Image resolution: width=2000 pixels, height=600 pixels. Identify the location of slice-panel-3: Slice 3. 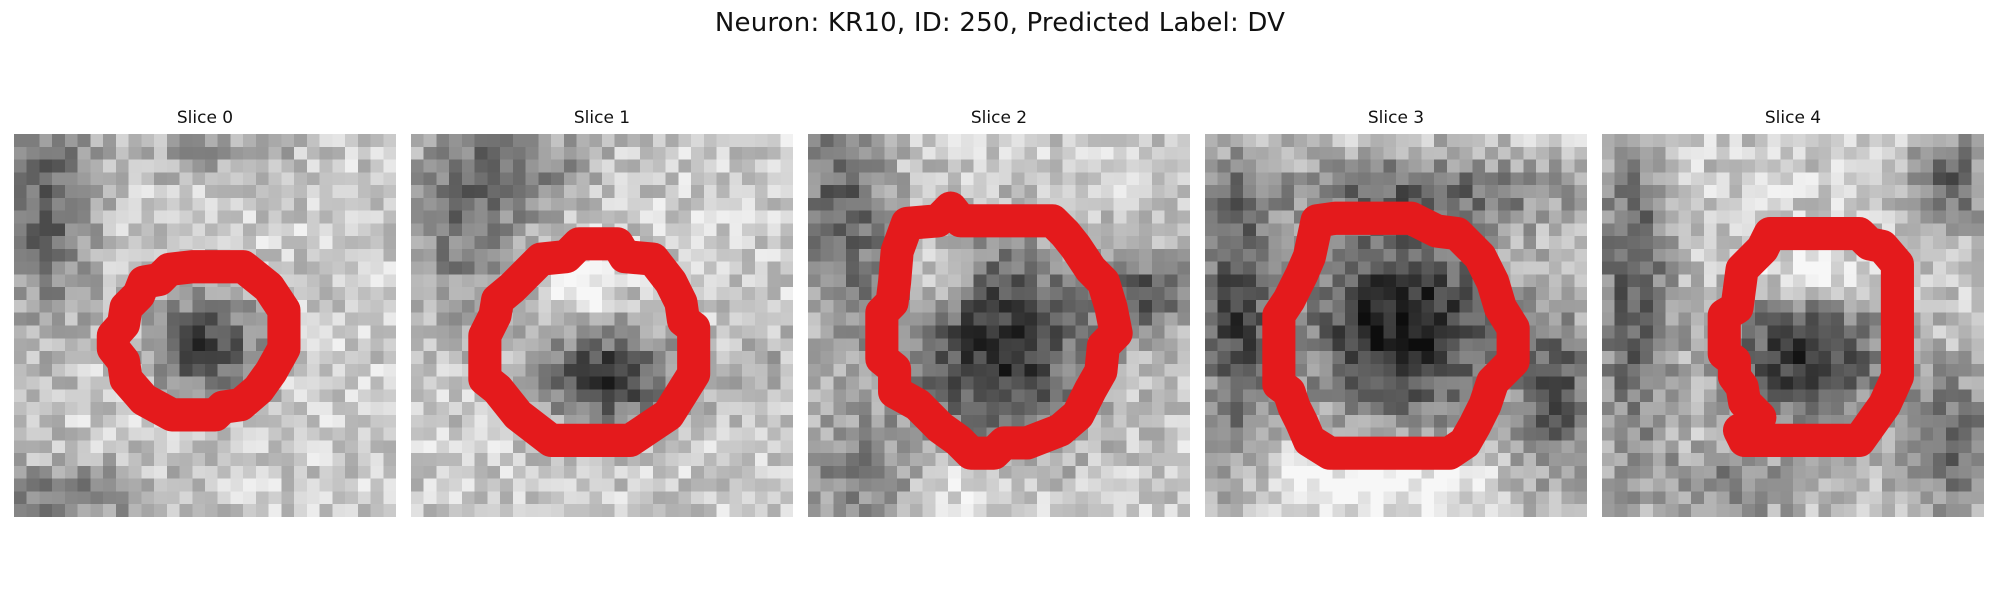
(1396, 313).